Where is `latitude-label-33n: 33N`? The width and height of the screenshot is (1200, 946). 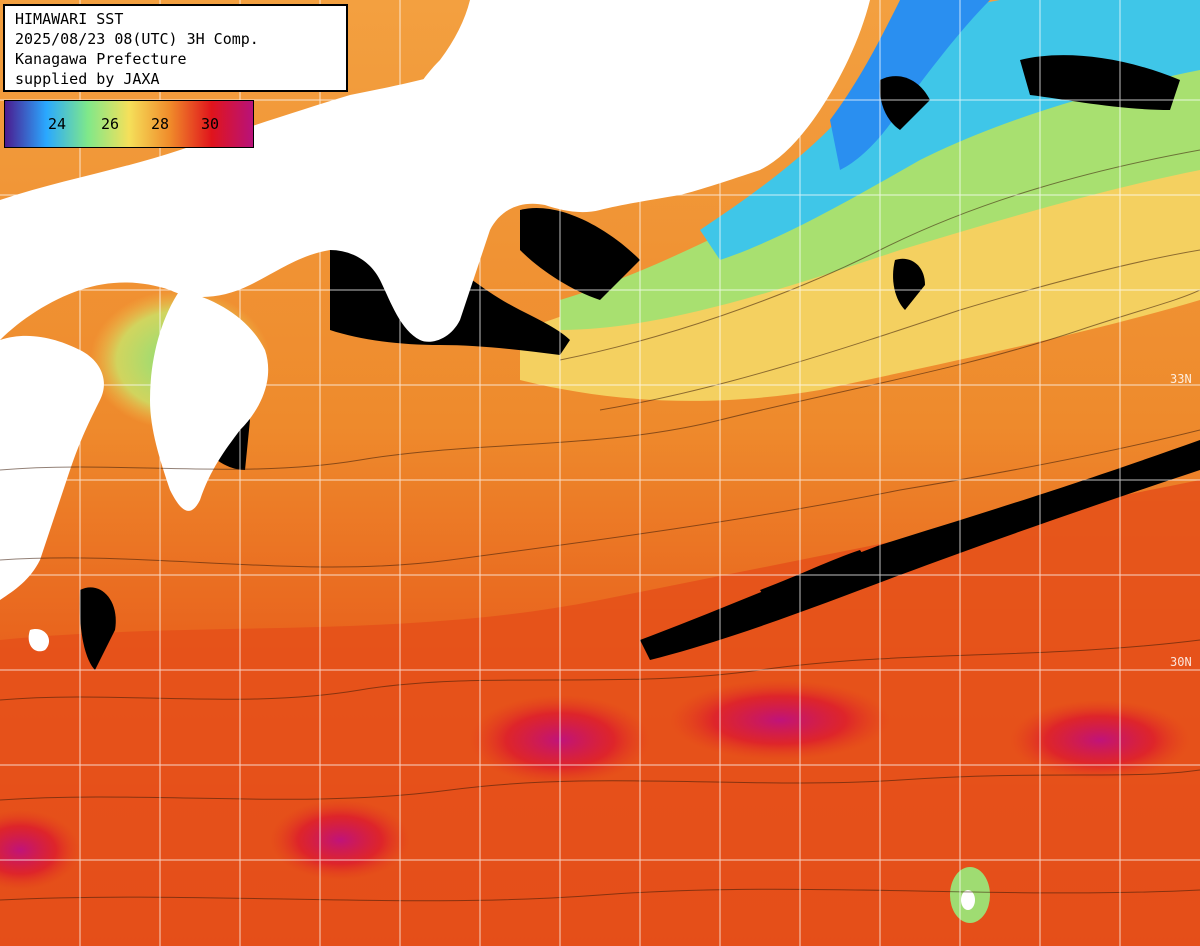 latitude-label-33n: 33N is located at coordinates (1181, 379).